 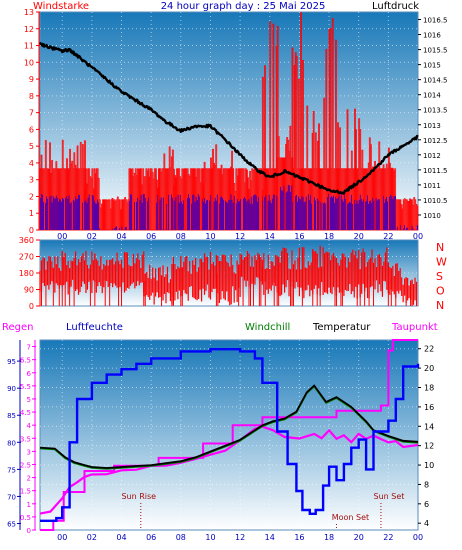 I want to click on direction-axis-label: 90, so click(x=29, y=290).